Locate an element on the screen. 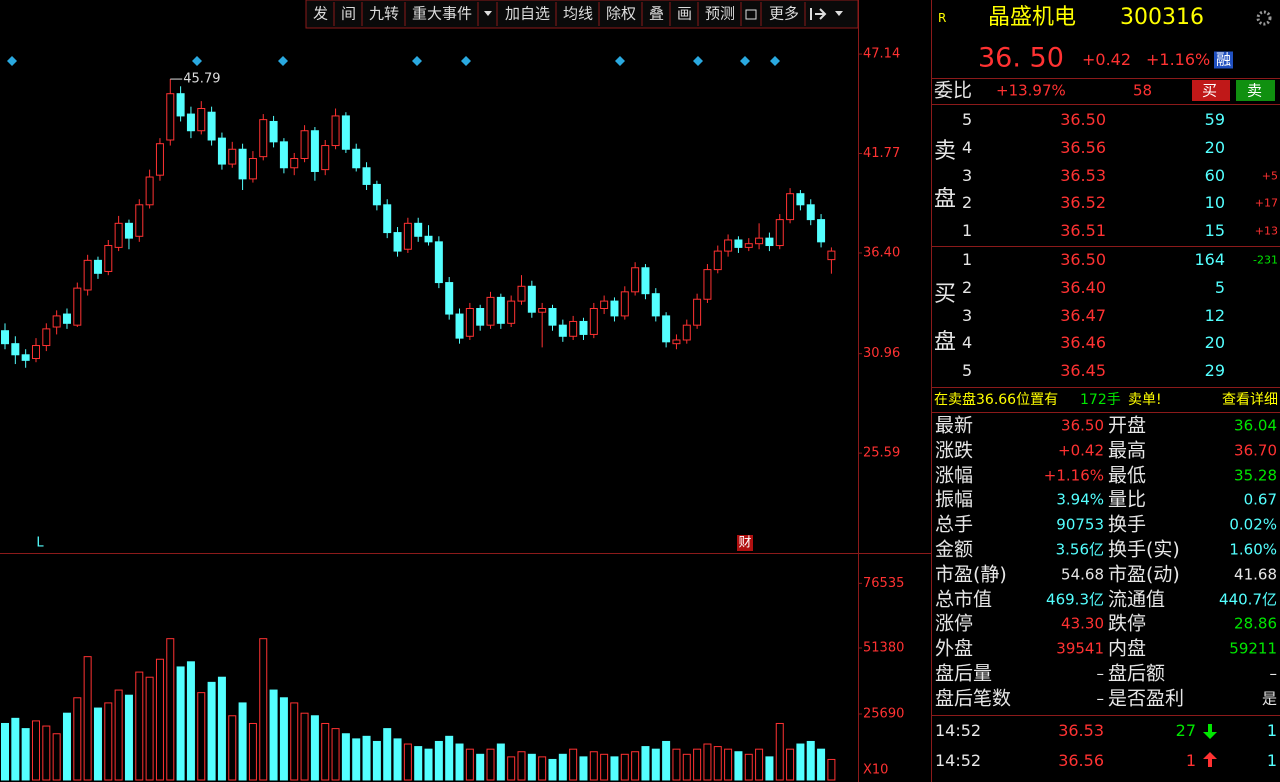  book-side-label: 买 is located at coordinates (945, 294).